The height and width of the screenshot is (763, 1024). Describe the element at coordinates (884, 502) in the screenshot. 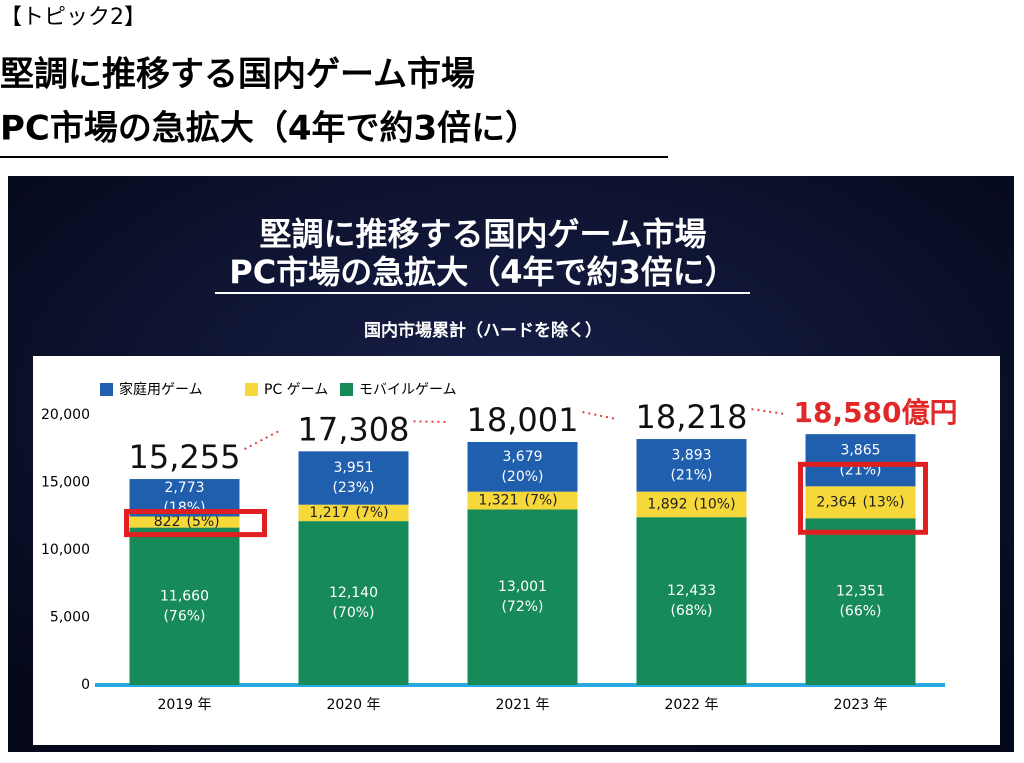

I see `share-label: (13%)` at that location.